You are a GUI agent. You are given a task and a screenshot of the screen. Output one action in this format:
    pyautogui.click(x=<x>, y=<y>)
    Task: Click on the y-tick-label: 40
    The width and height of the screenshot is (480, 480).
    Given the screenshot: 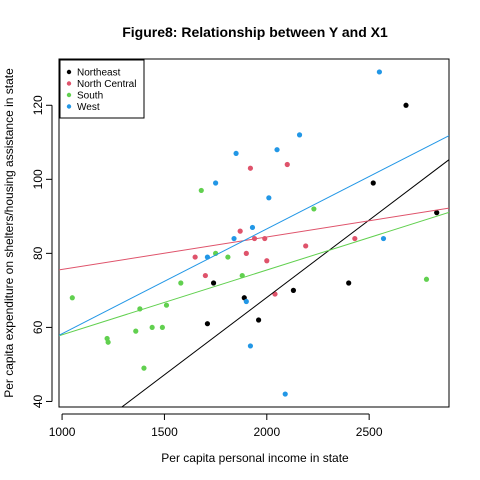 What is the action you would take?
    pyautogui.click(x=38, y=401)
    